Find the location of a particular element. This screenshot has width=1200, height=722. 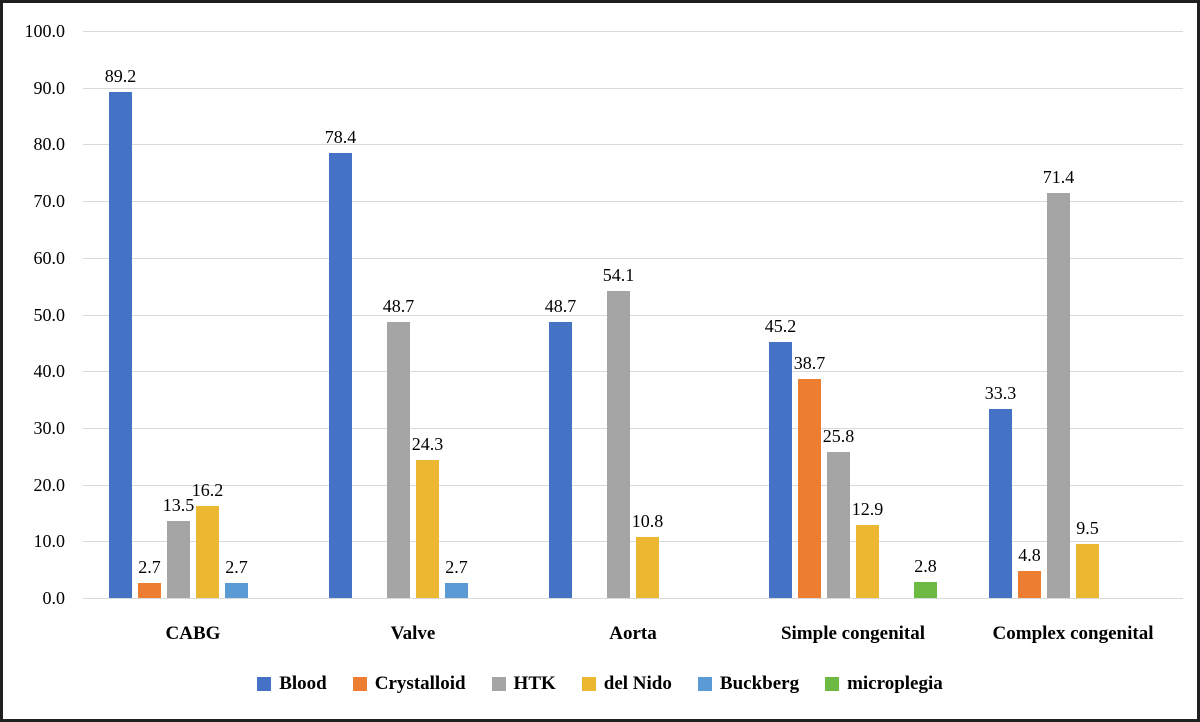

bar-slot: 89.2 is located at coordinates (120, 314).